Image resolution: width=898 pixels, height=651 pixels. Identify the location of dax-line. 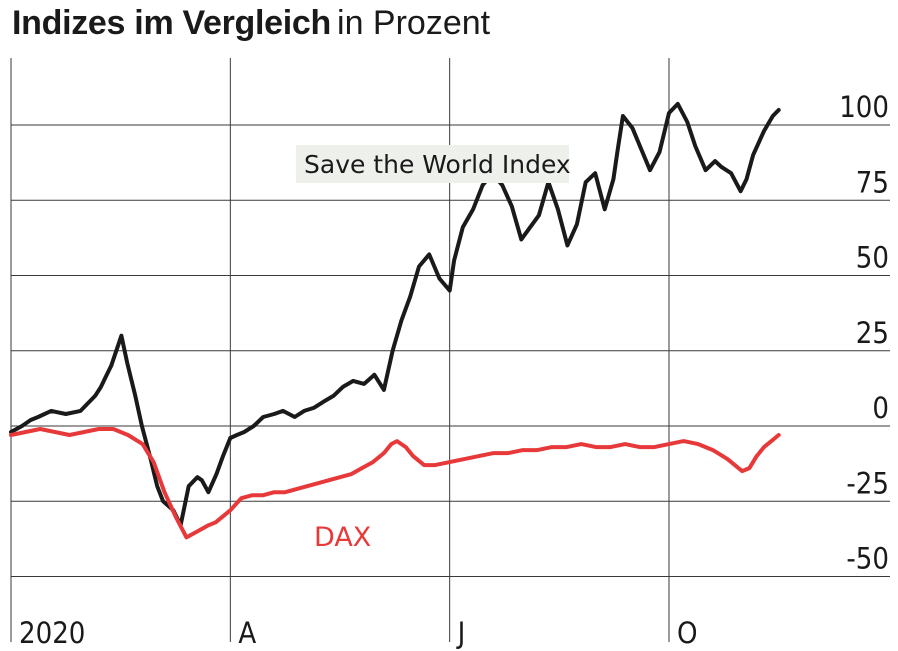
(395, 483).